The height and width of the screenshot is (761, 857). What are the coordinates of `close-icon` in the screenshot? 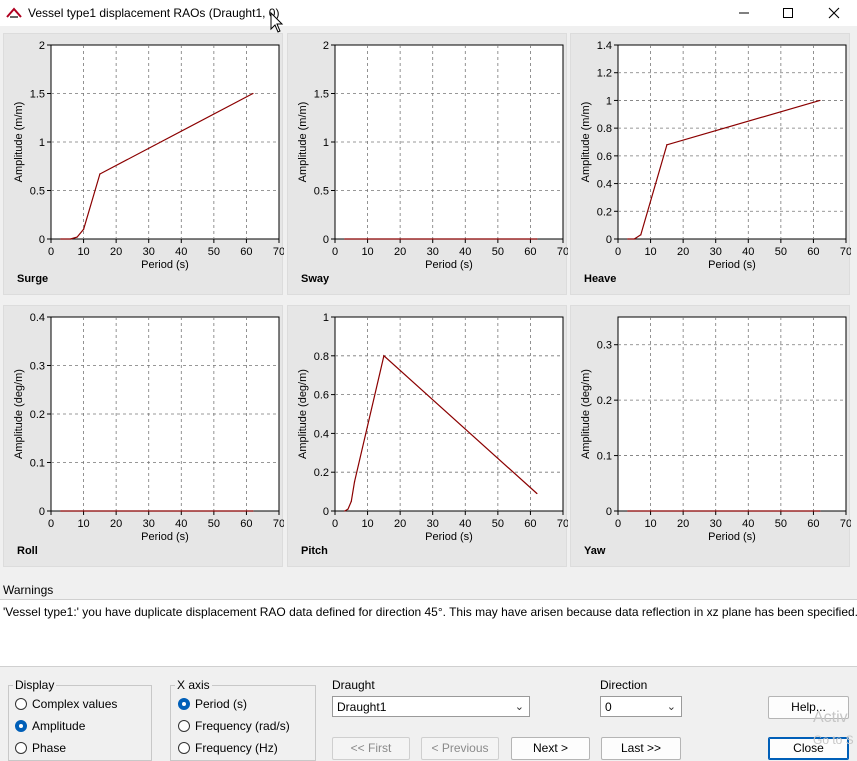 It's located at (834, 13).